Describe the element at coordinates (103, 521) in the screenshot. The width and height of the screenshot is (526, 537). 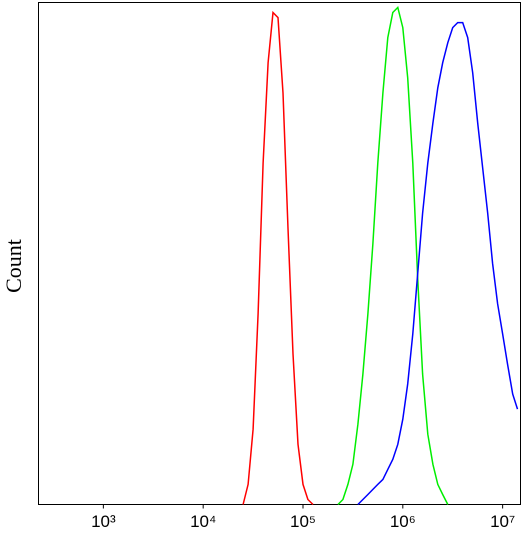
I see `x-tick-label: 10³` at that location.